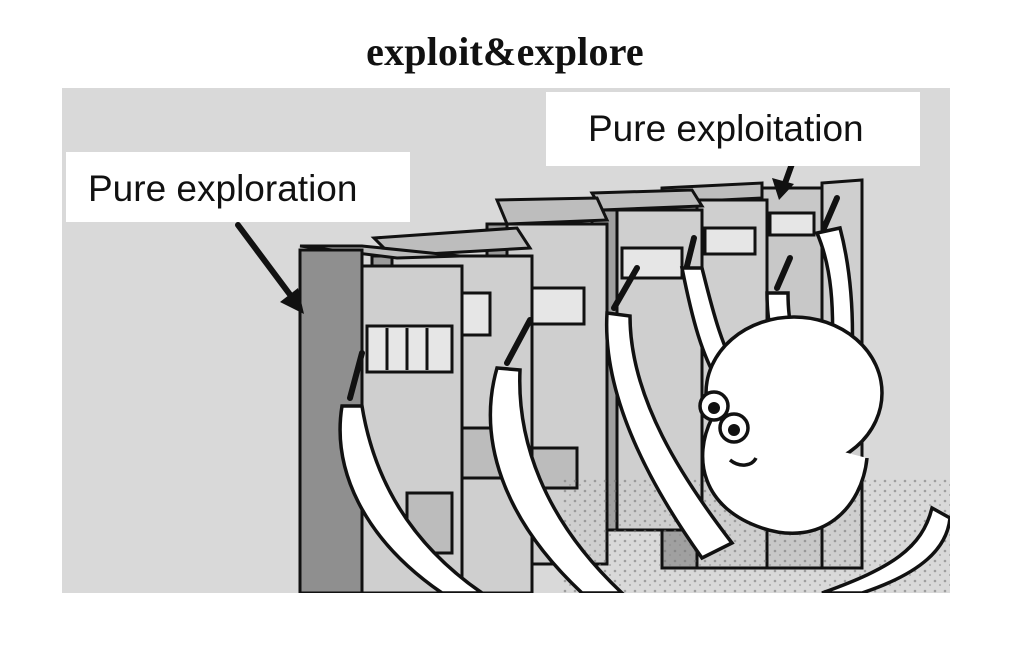 This screenshot has width=1024, height=657. What do you see at coordinates (726, 128) in the screenshot?
I see `label-pure-exploitation-text: Pure exploitation` at bounding box center [726, 128].